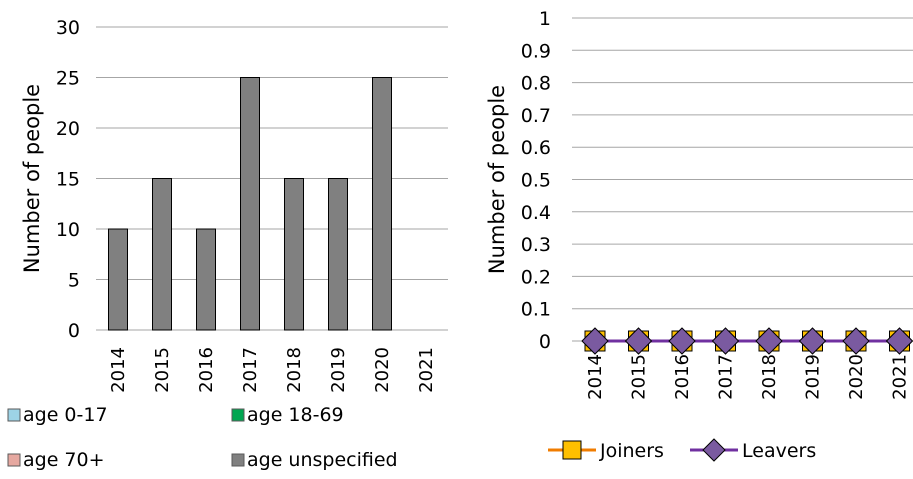 The height and width of the screenshot is (479, 913). Describe the element at coordinates (162, 254) in the screenshot. I see `bar-2015` at that location.